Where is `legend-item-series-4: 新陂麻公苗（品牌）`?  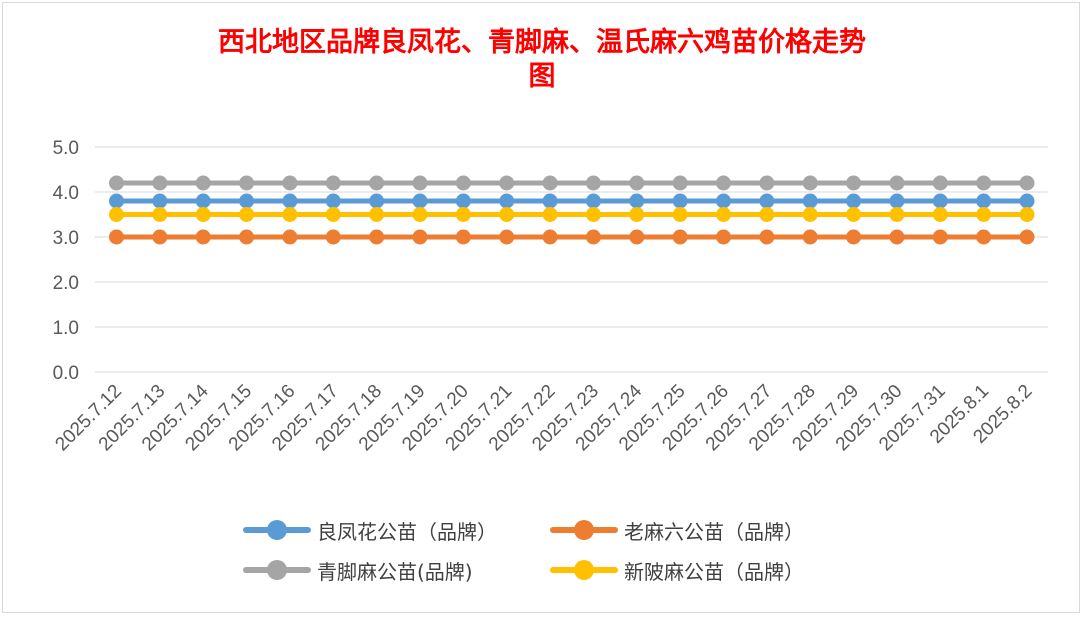 legend-item-series-4: 新陂麻公苗（品牌） is located at coordinates (677, 570).